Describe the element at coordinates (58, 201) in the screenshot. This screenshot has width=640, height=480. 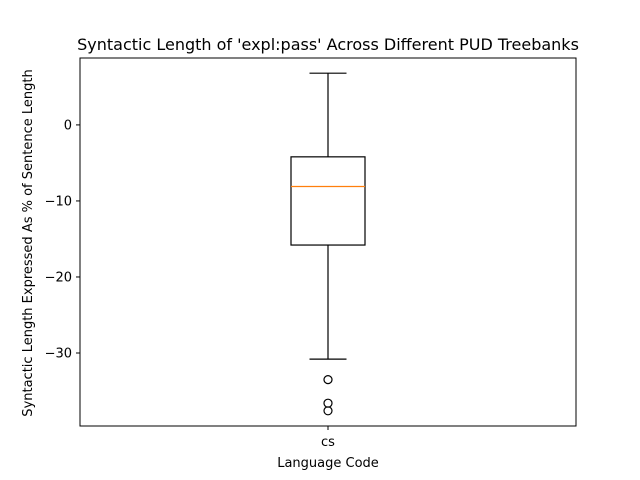
I see `y-tick-label: −10` at that location.